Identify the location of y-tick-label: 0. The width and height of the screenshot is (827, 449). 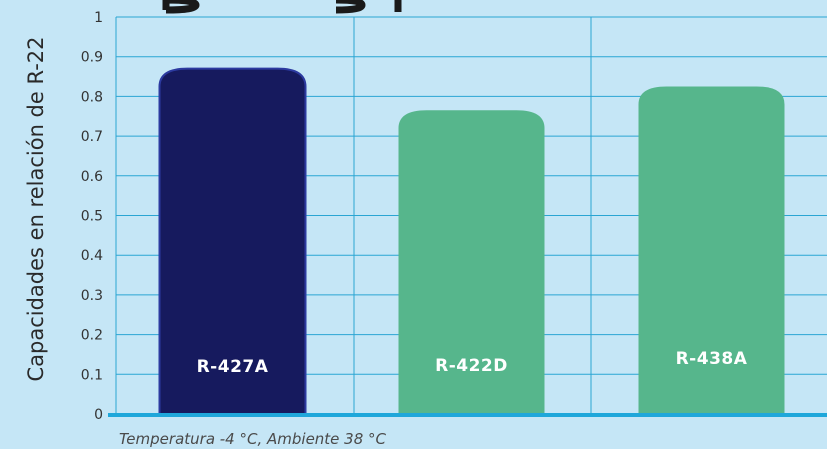
(98, 415).